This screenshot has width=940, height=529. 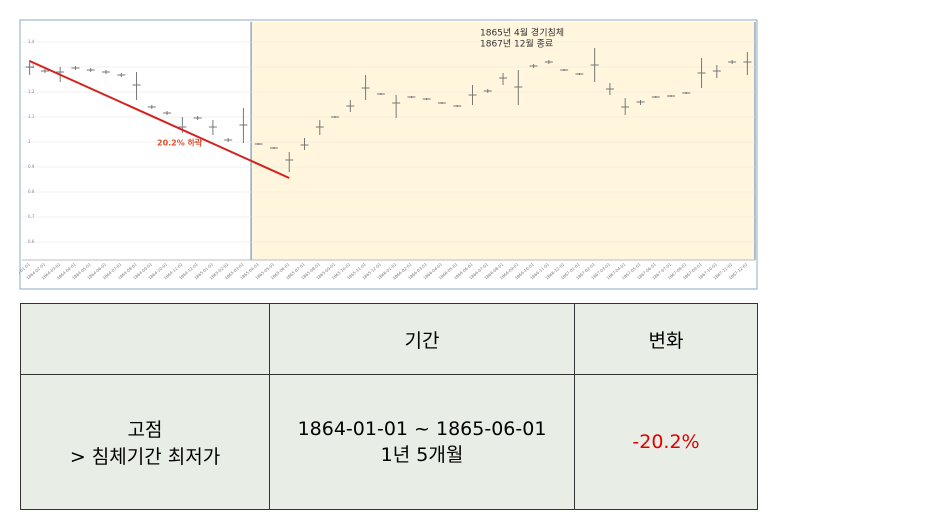 What do you see at coordinates (666, 442) in the screenshot?
I see `change-cell: -20.2%` at bounding box center [666, 442].